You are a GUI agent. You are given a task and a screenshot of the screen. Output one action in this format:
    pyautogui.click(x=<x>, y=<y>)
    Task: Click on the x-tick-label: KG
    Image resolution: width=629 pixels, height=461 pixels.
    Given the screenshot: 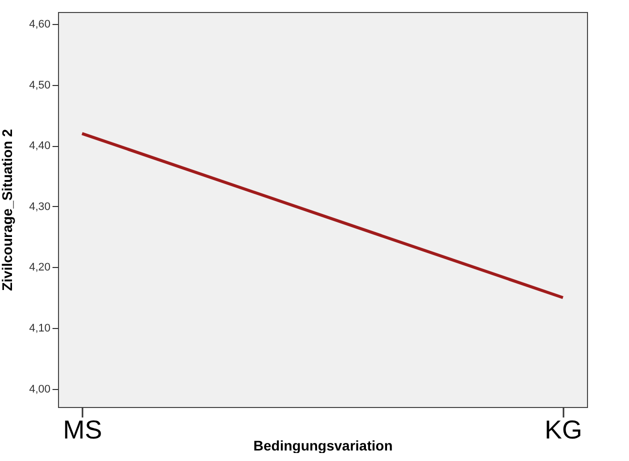 What is the action you would take?
    pyautogui.click(x=563, y=429)
    